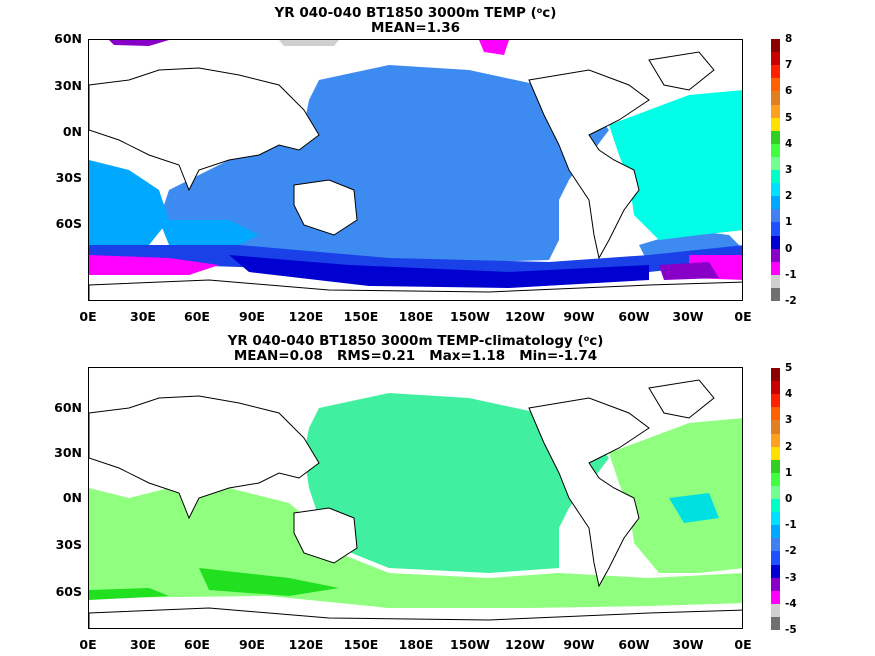 The width and height of the screenshot is (875, 656). Describe the element at coordinates (68, 544) in the screenshot. I see `p2-lat-30s: 30S` at that location.